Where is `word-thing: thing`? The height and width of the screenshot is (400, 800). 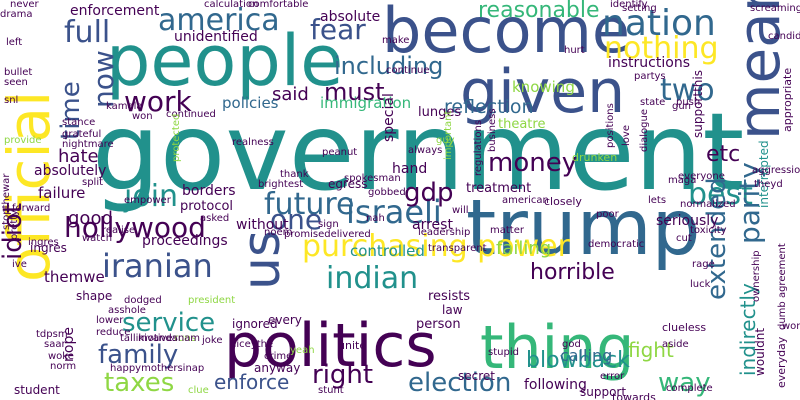
word-thing: thing is located at coordinates (557, 348).